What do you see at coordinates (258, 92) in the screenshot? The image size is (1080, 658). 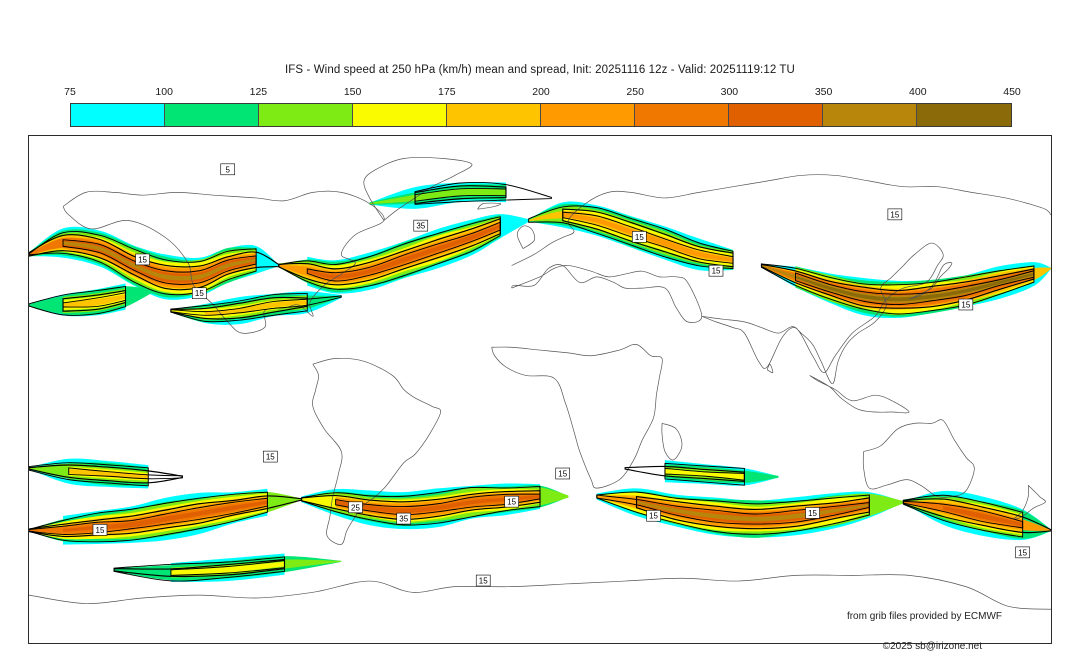 I see `colorbar-tick-125: 125` at bounding box center [258, 92].